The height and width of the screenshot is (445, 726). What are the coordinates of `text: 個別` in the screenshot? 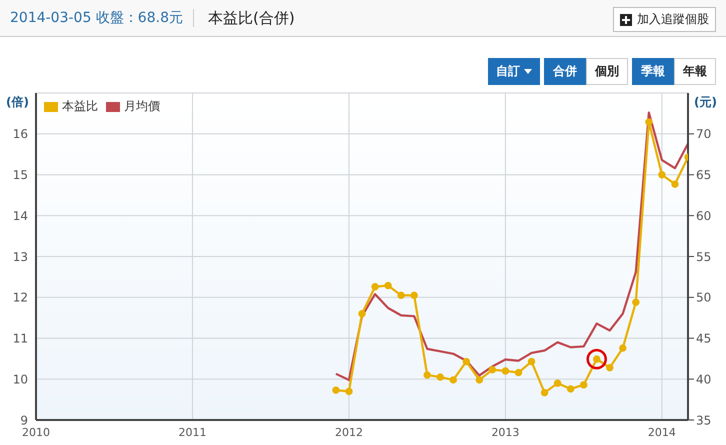 It's located at (607, 71).